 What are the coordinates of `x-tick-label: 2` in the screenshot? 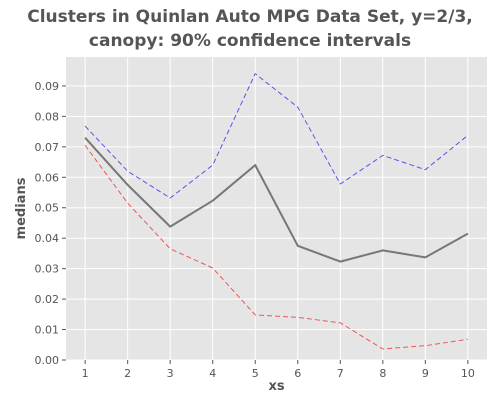 It's located at (127, 373).